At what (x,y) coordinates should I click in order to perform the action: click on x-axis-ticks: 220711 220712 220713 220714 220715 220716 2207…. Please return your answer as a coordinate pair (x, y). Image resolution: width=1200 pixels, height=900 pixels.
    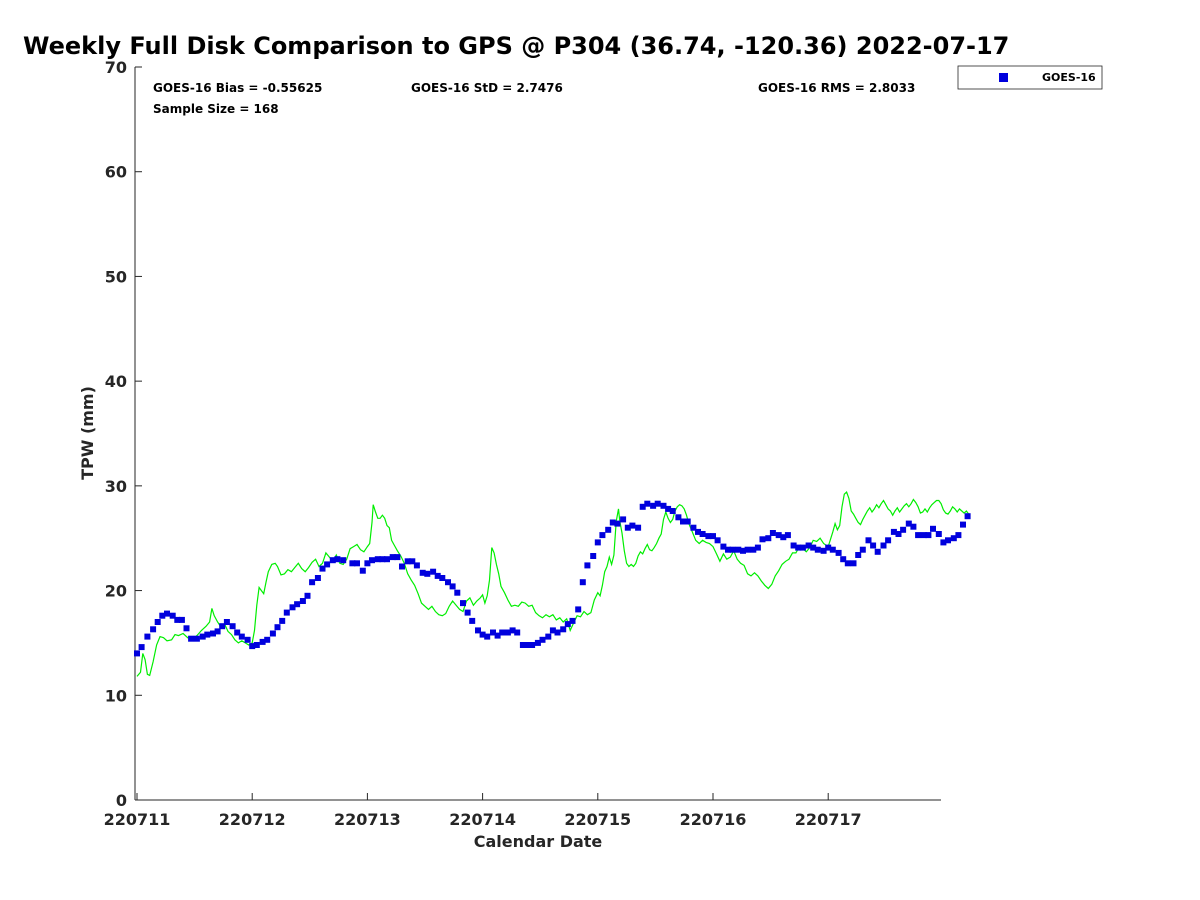
    Looking at the image, I should click on (483, 811).